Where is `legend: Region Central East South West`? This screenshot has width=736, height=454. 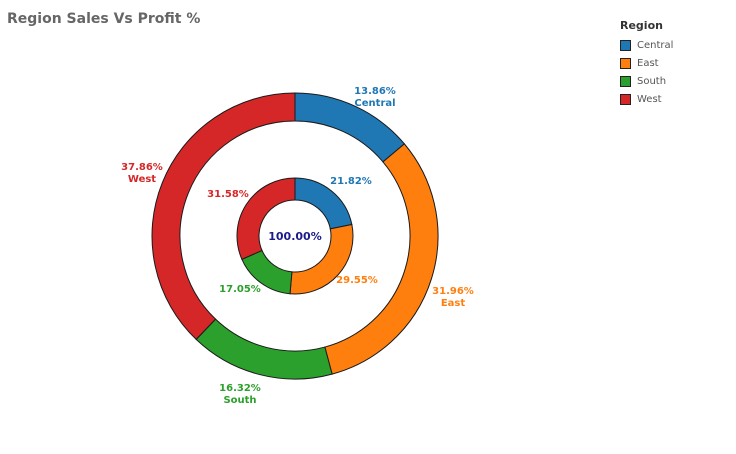
legend: Region Central East South West is located at coordinates (646, 63).